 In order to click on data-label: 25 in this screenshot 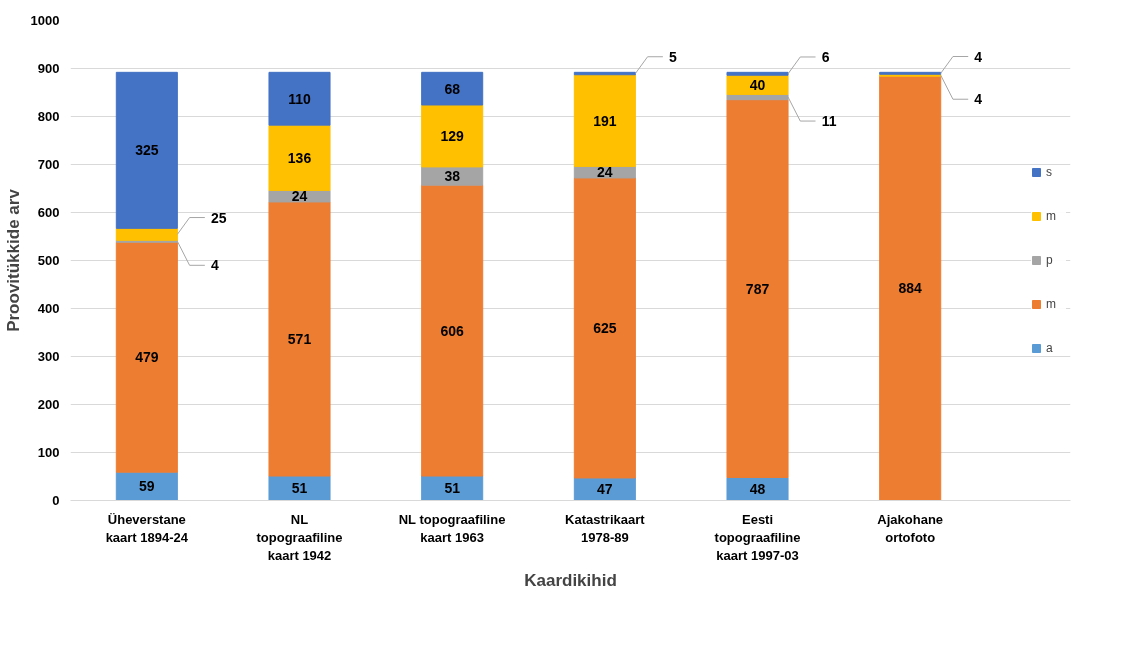, I will do `click(218, 217)`.